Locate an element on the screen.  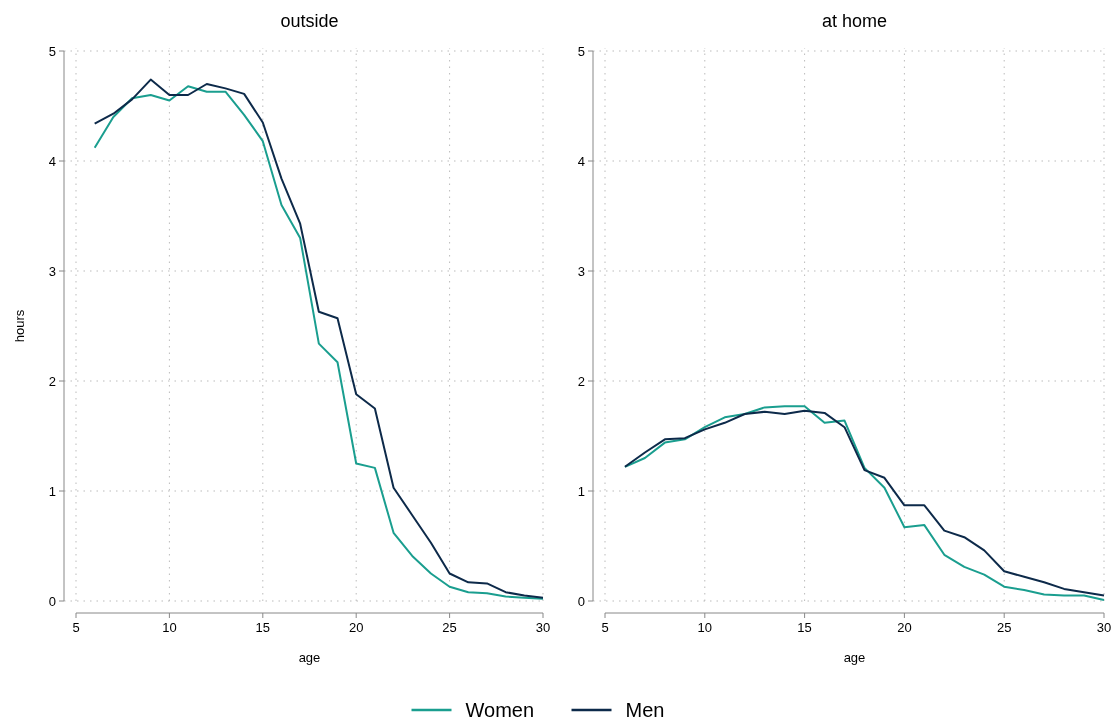
legend-label: Men is located at coordinates (645, 710).